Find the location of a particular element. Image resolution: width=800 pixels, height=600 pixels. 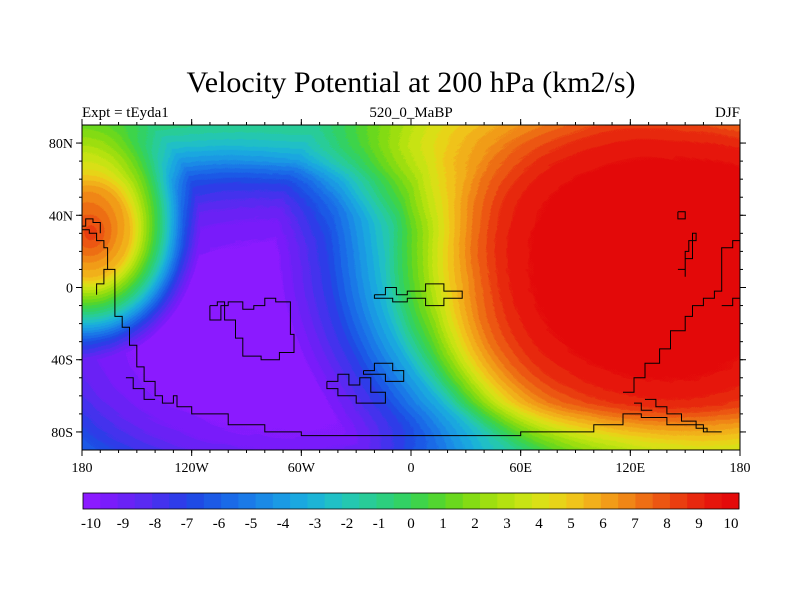

y-tick-label: 80N is located at coordinates (61, 144).